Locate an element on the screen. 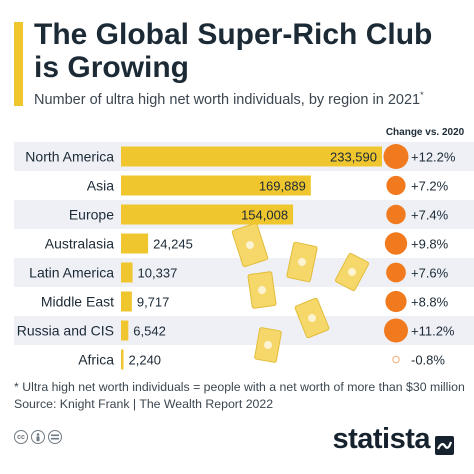 Image resolution: width=474 pixels, height=474 pixels. chart-title: The Global Super-Rich Club is Growing is located at coordinates (233, 51).